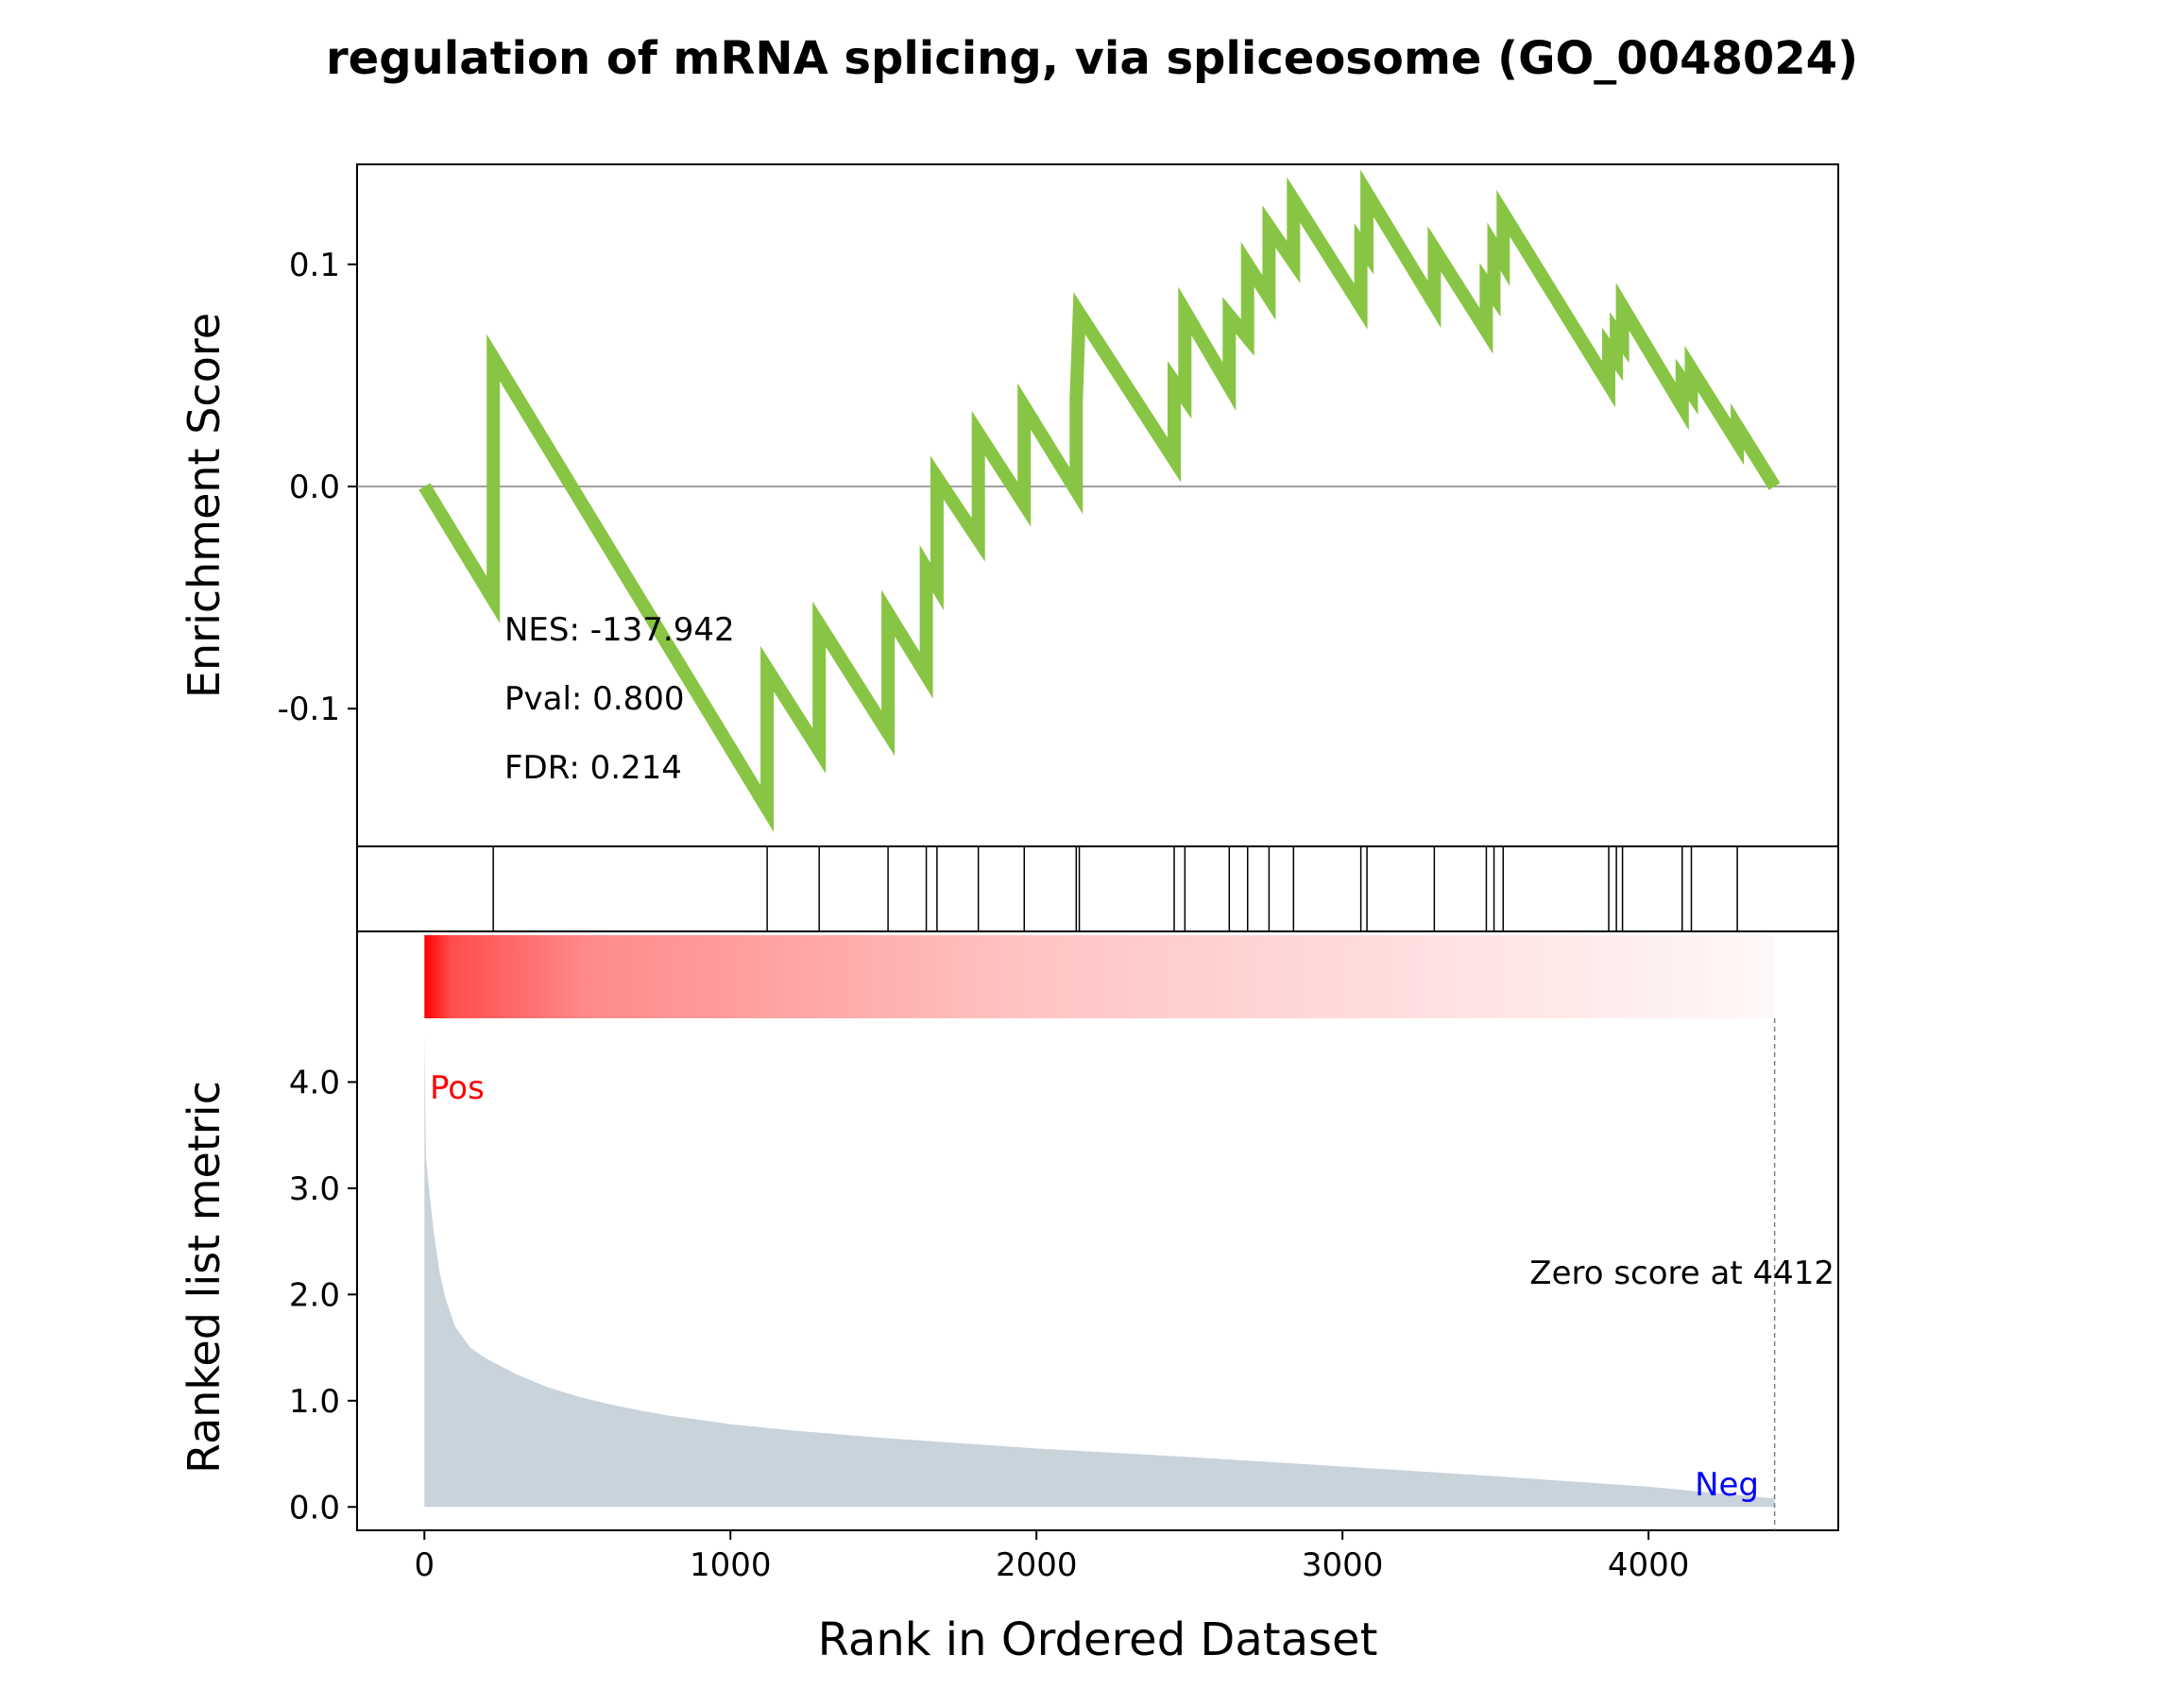 The height and width of the screenshot is (1689, 2184). What do you see at coordinates (1115, 888) in the screenshot?
I see `hit-markers` at bounding box center [1115, 888].